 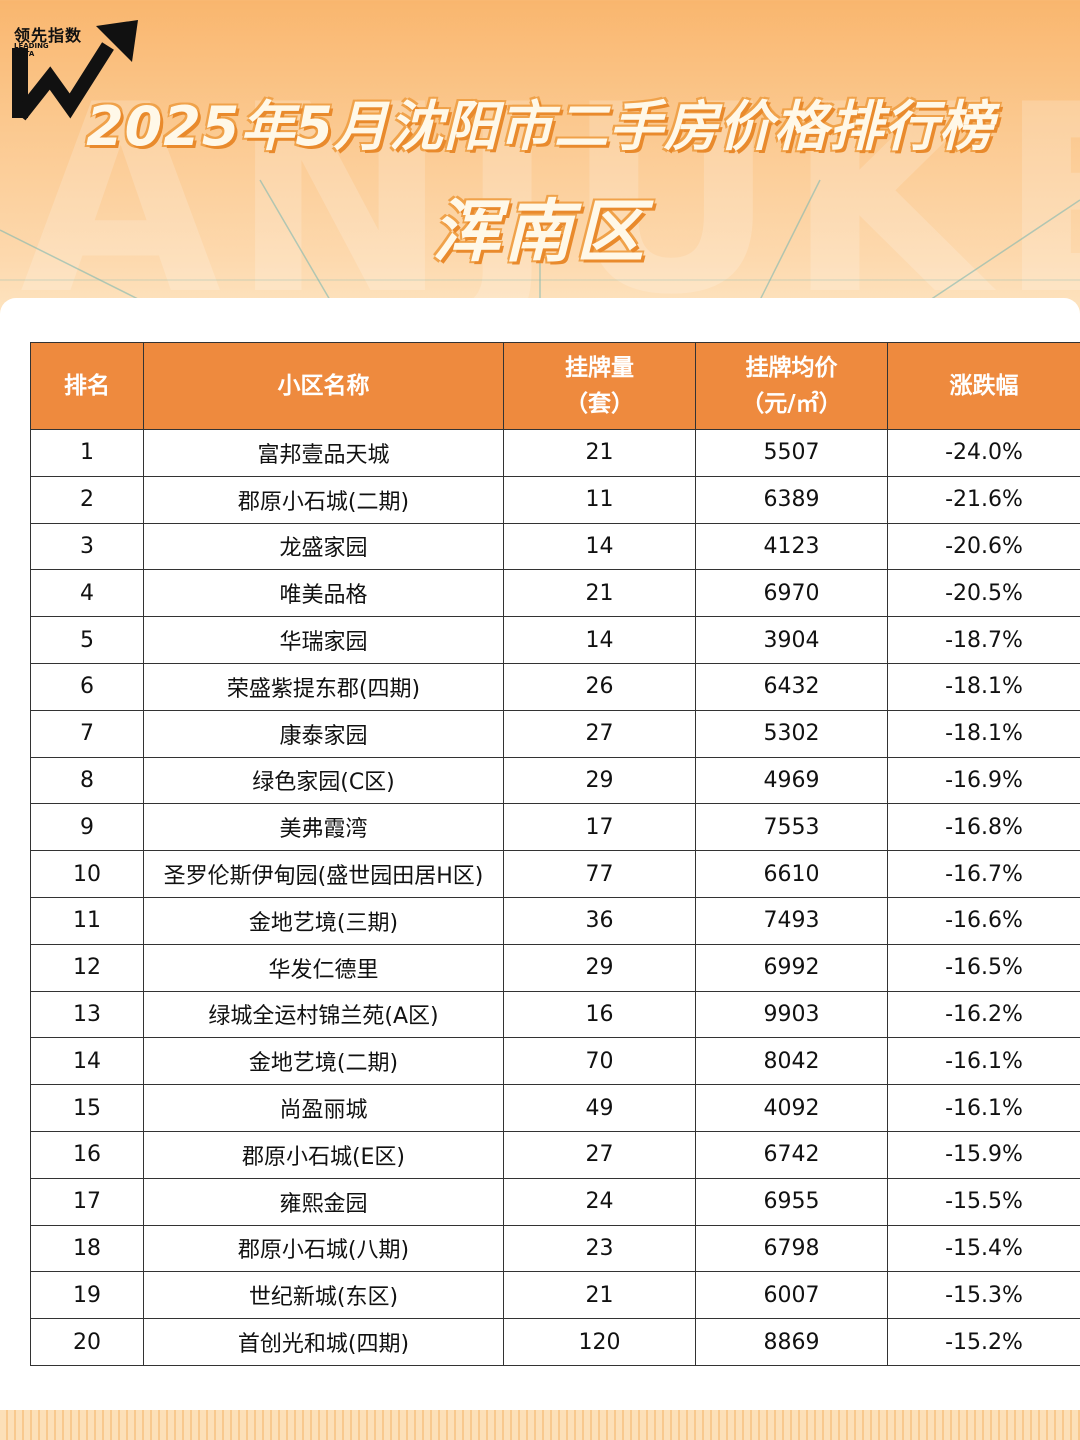 What do you see at coordinates (87, 733) in the screenshot?
I see `rank-cell: 7` at bounding box center [87, 733].